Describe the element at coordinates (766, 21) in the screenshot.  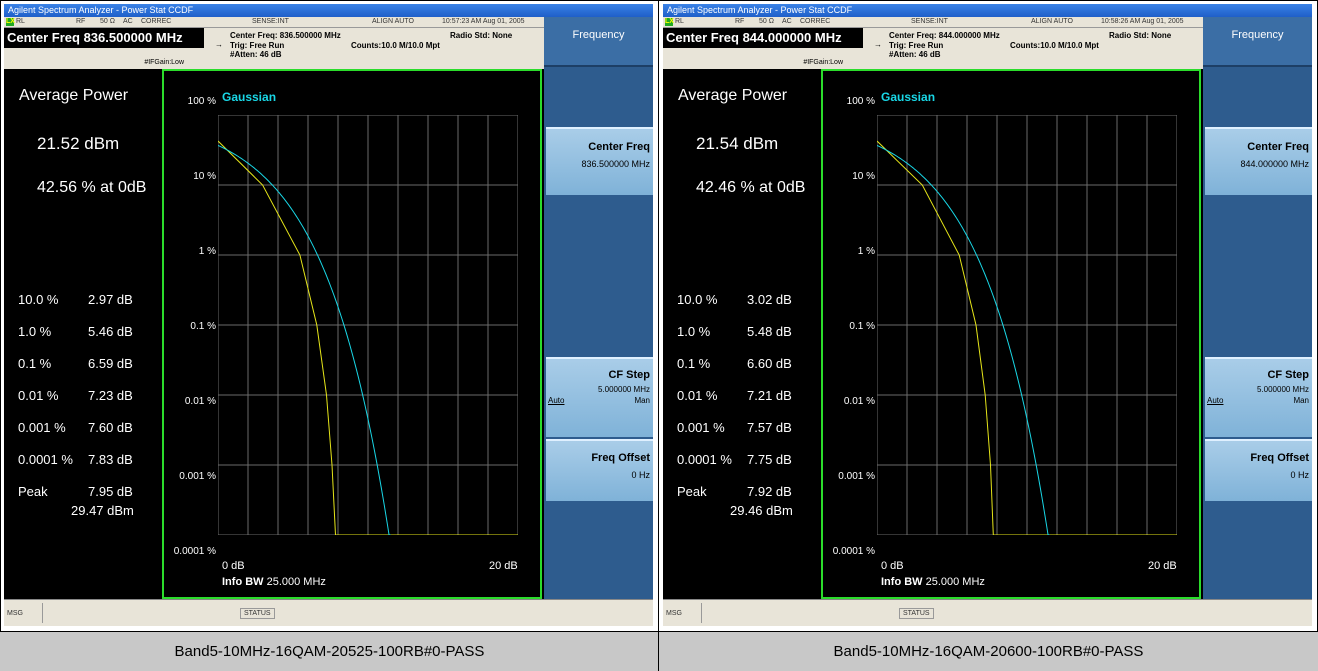
I see `impedance-indicator: 50 Ω` at that location.